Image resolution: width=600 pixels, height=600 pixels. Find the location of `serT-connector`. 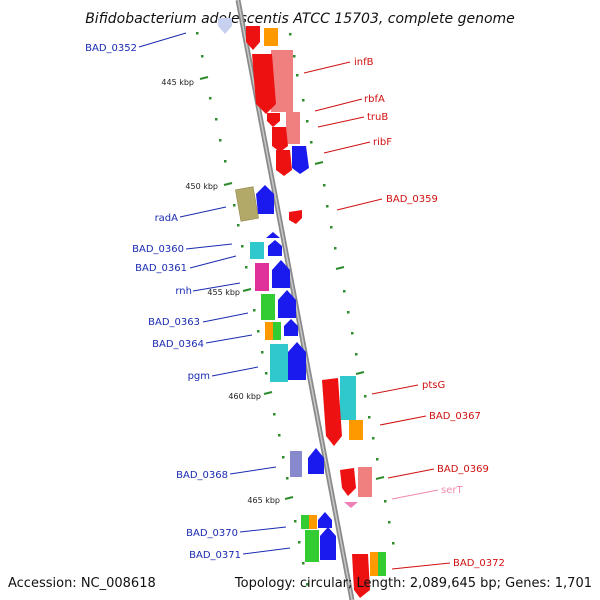

serT-connector is located at coordinates (415, 494).